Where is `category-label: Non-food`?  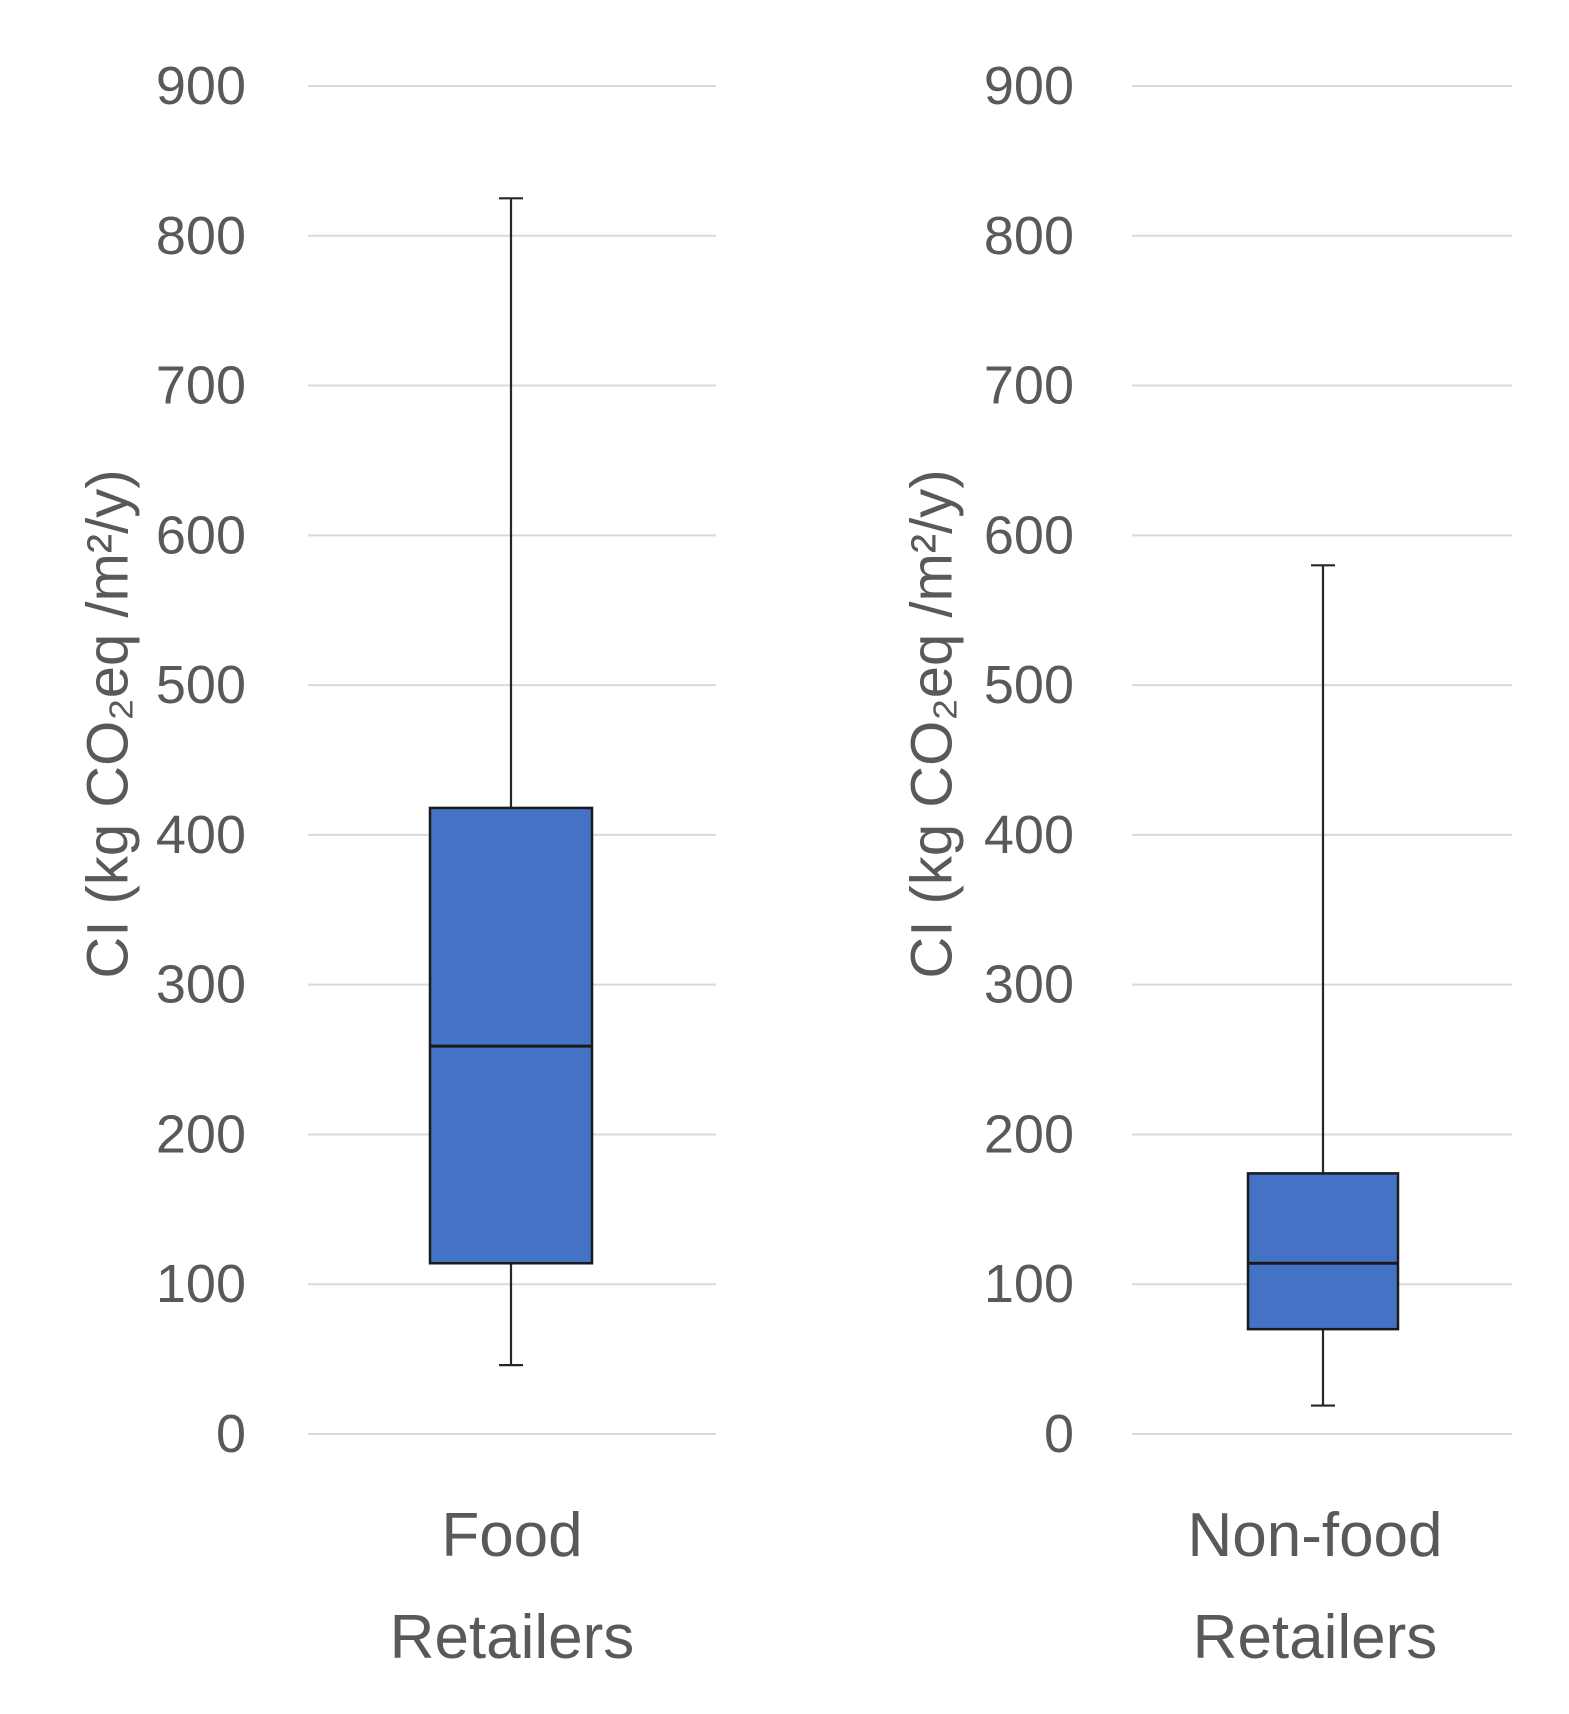 category-label: Non-food is located at coordinates (1314, 1535).